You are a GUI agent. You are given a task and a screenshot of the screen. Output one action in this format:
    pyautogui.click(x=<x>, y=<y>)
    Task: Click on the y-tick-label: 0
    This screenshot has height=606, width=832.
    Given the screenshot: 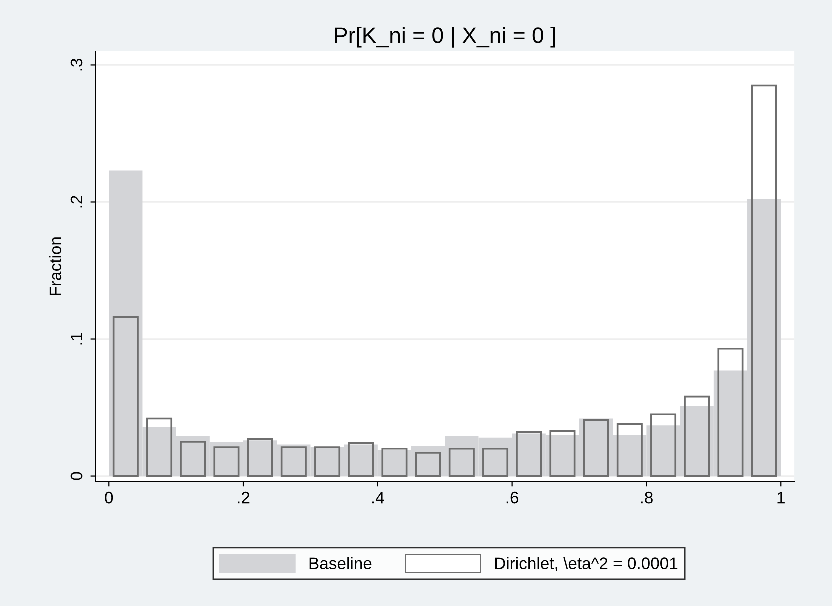 What is the action you would take?
    pyautogui.click(x=76, y=476)
    